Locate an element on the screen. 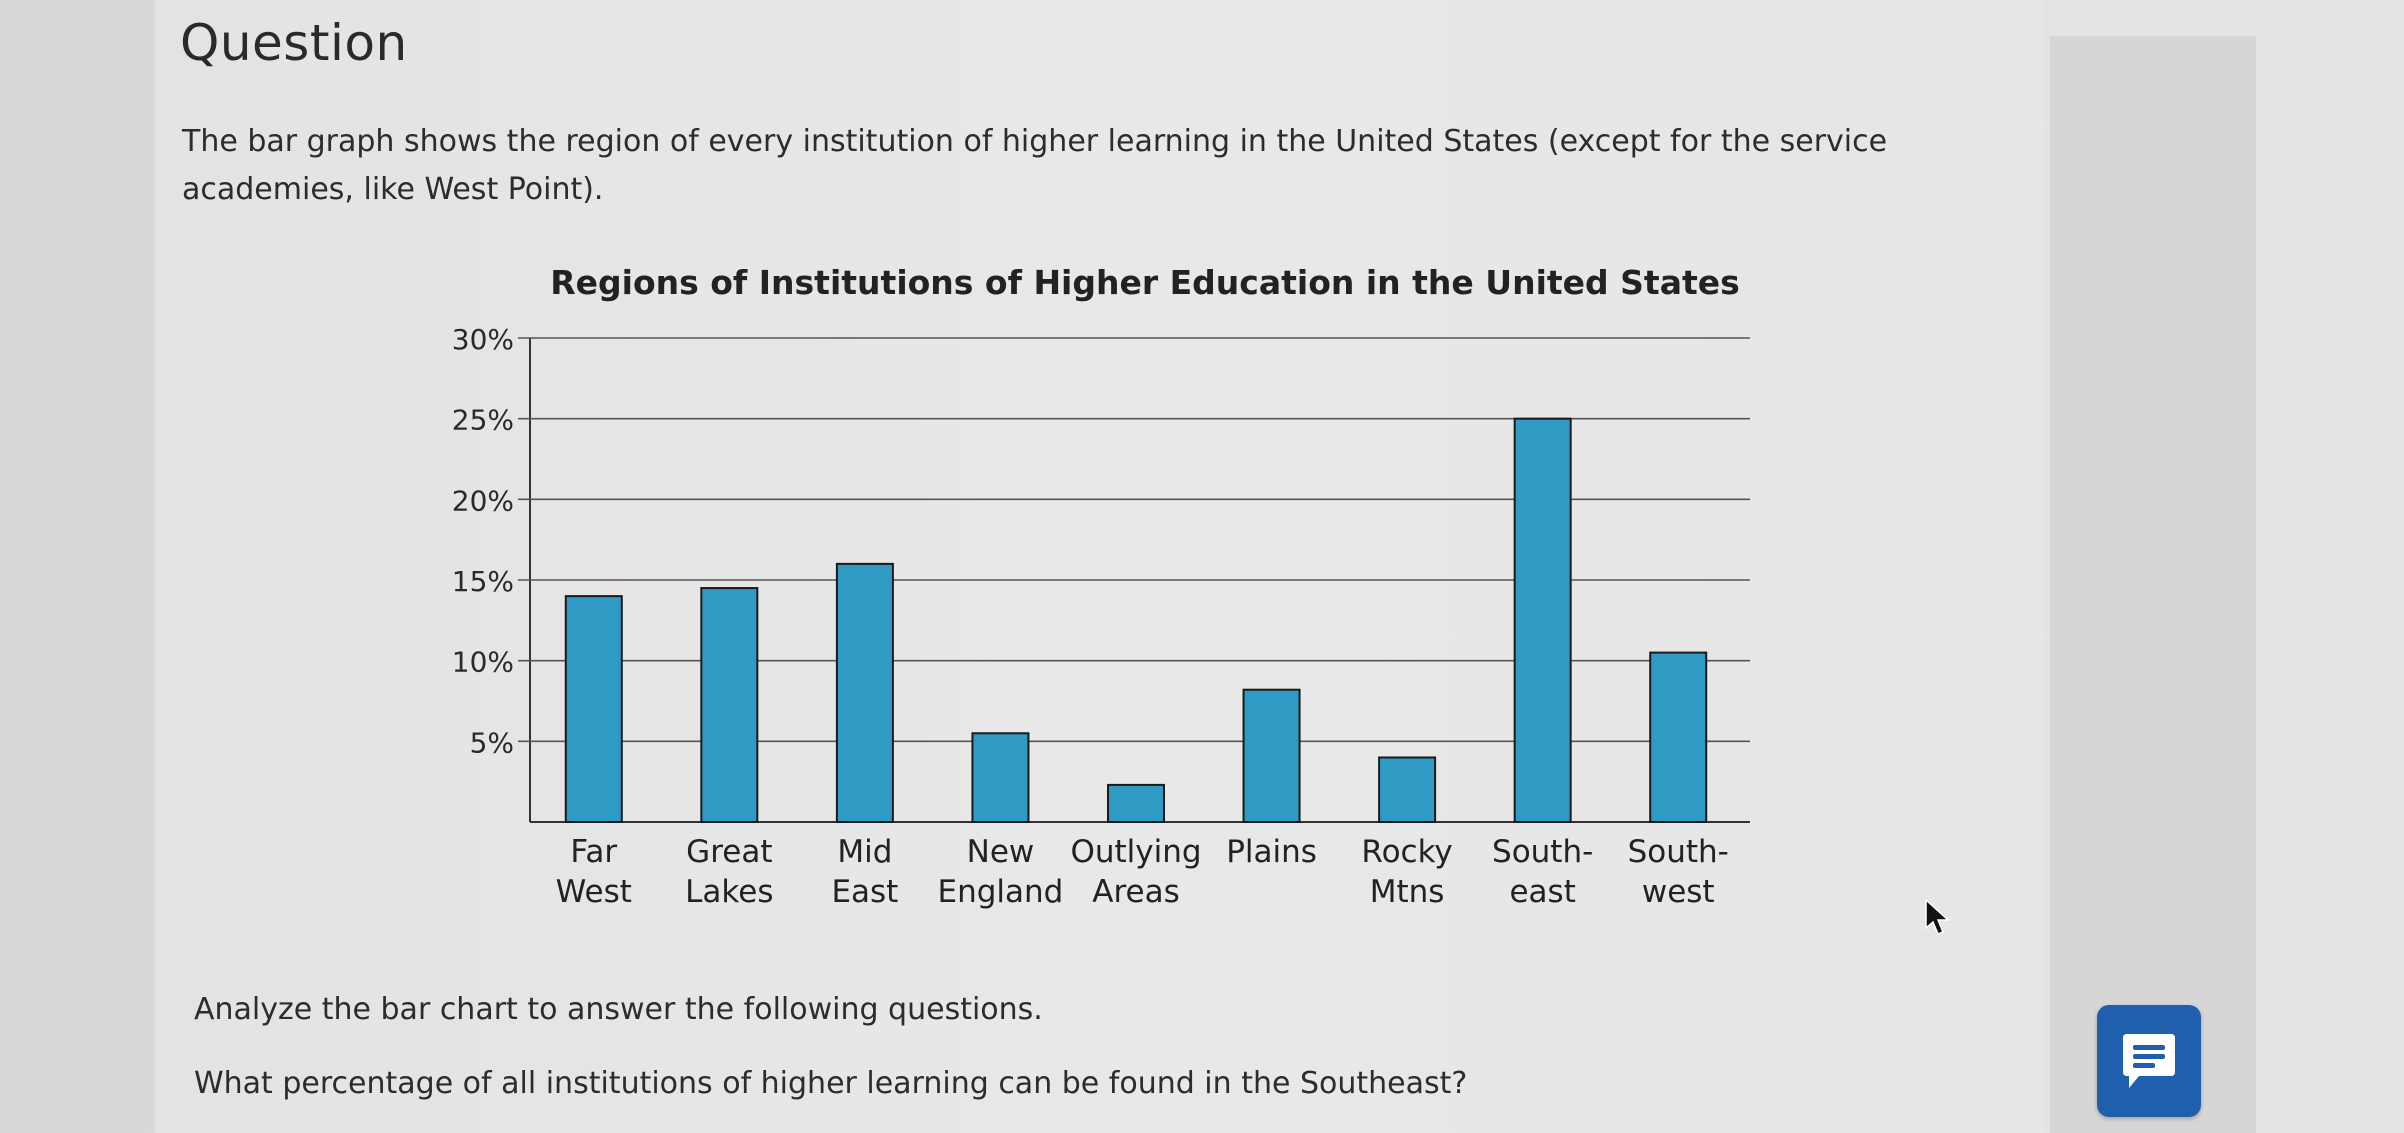  y-tick-label: 20% is located at coordinates (483, 500).